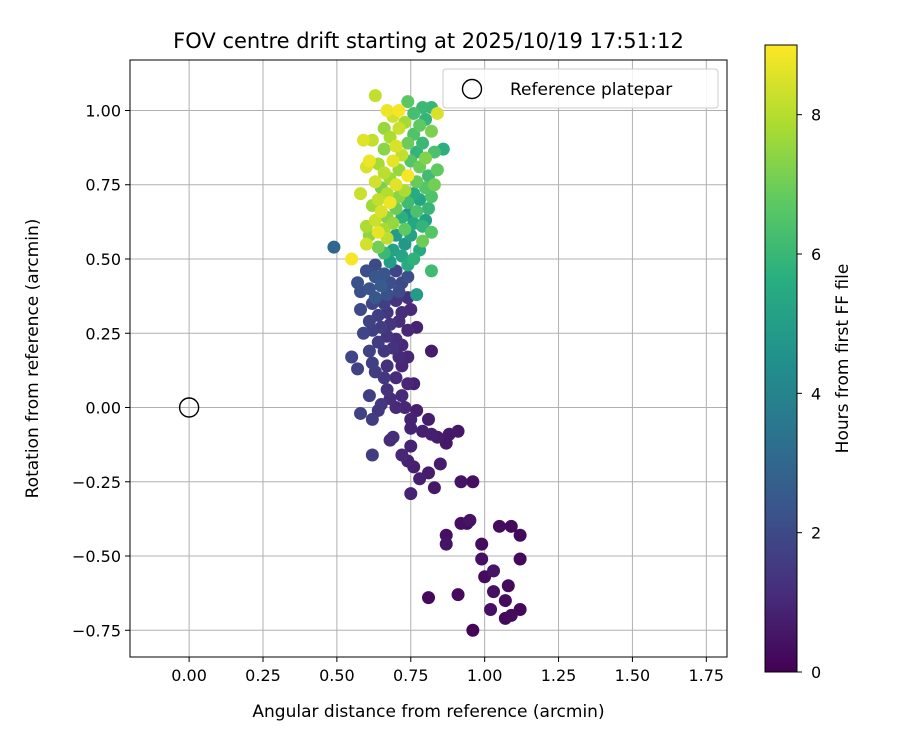 Image resolution: width=900 pixels, height=750 pixels. I want to click on colorbar-tick-label: 4, so click(816, 393).